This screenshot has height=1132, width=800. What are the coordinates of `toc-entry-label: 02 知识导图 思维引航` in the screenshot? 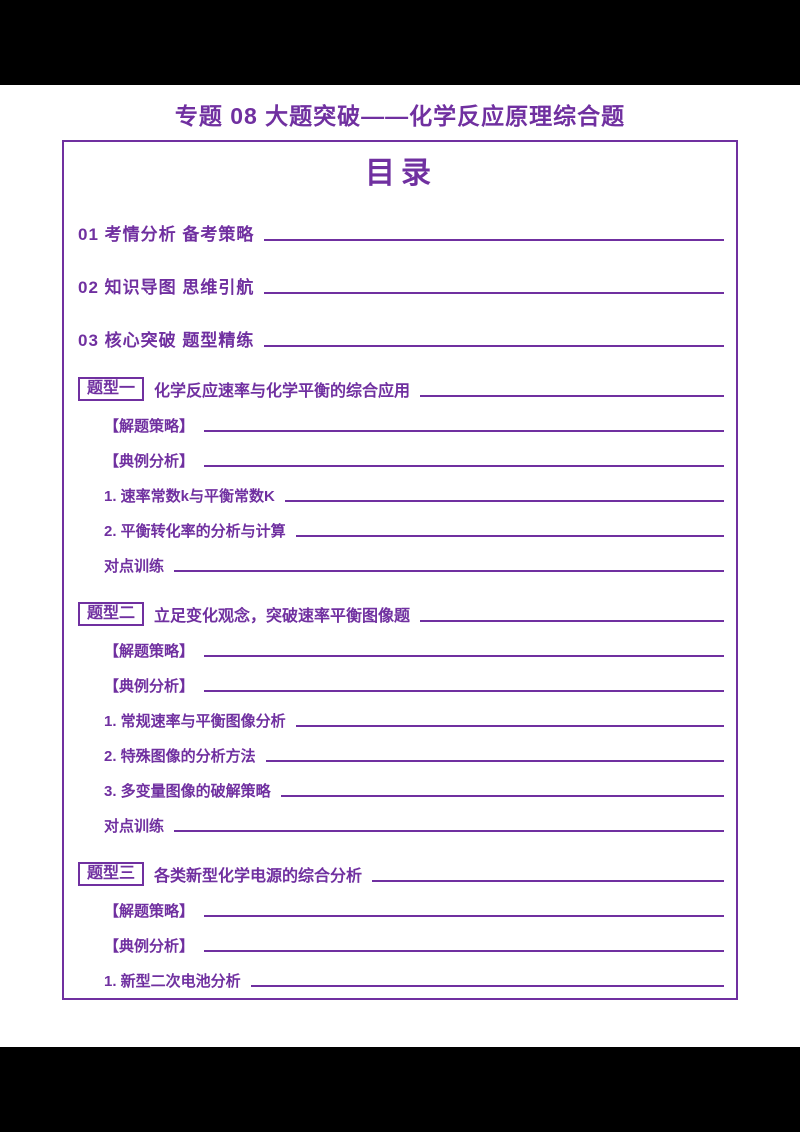 It's located at (166, 287).